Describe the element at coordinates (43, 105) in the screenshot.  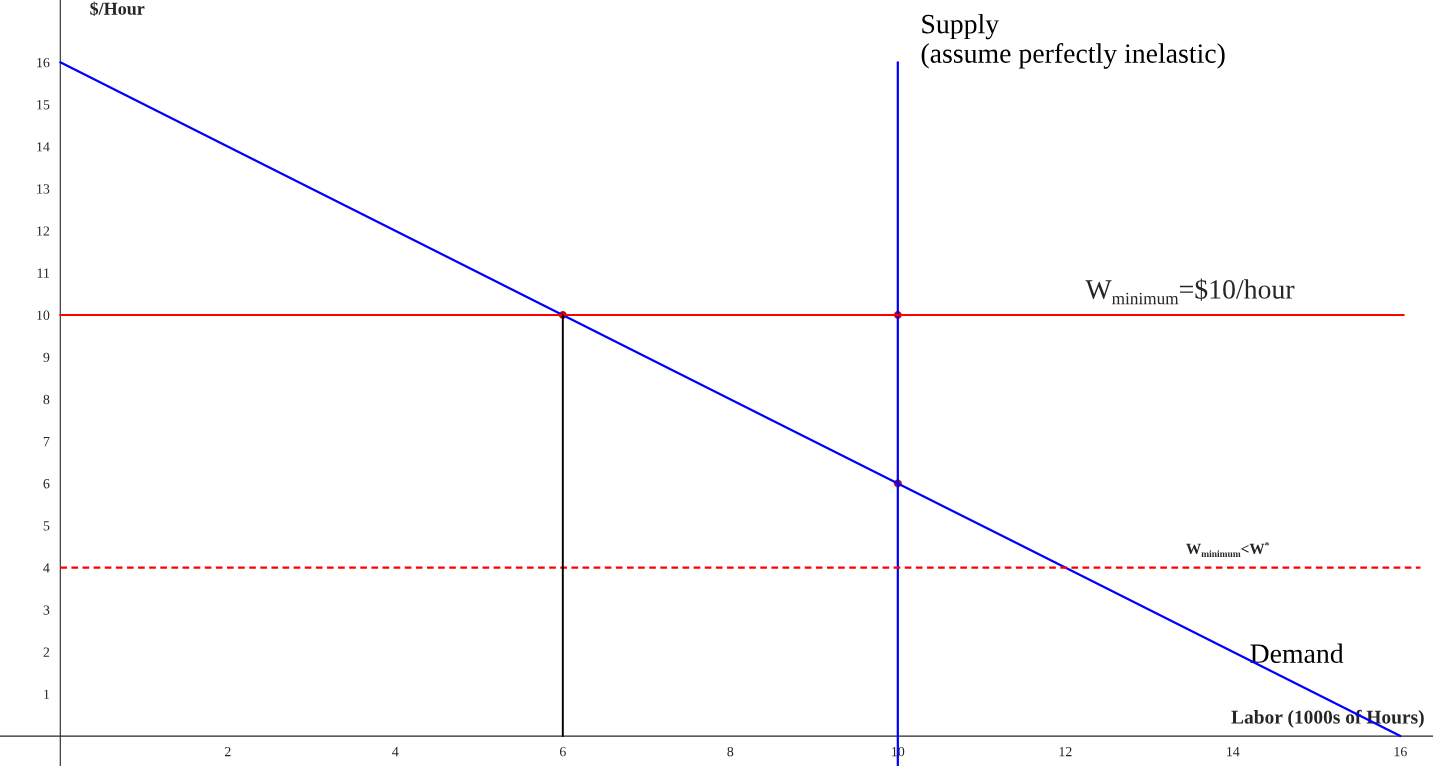
I see `y-tick-label: 15` at that location.